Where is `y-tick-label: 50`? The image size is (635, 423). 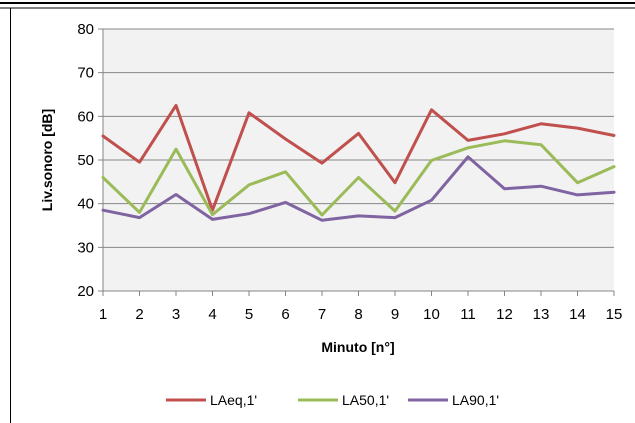 y-tick-label: 50 is located at coordinates (85, 160).